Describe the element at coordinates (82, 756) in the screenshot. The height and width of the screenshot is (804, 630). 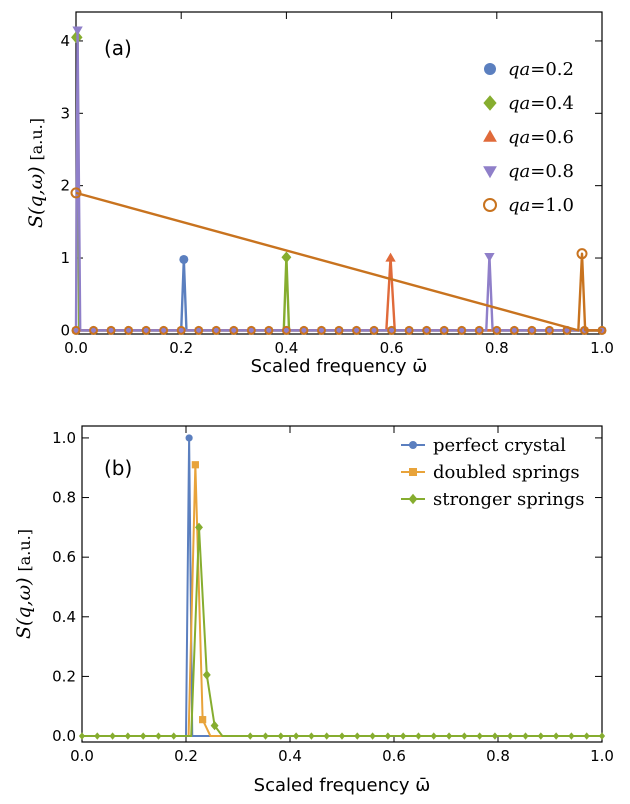
I see `x-tick-label-b: 0.0` at that location.